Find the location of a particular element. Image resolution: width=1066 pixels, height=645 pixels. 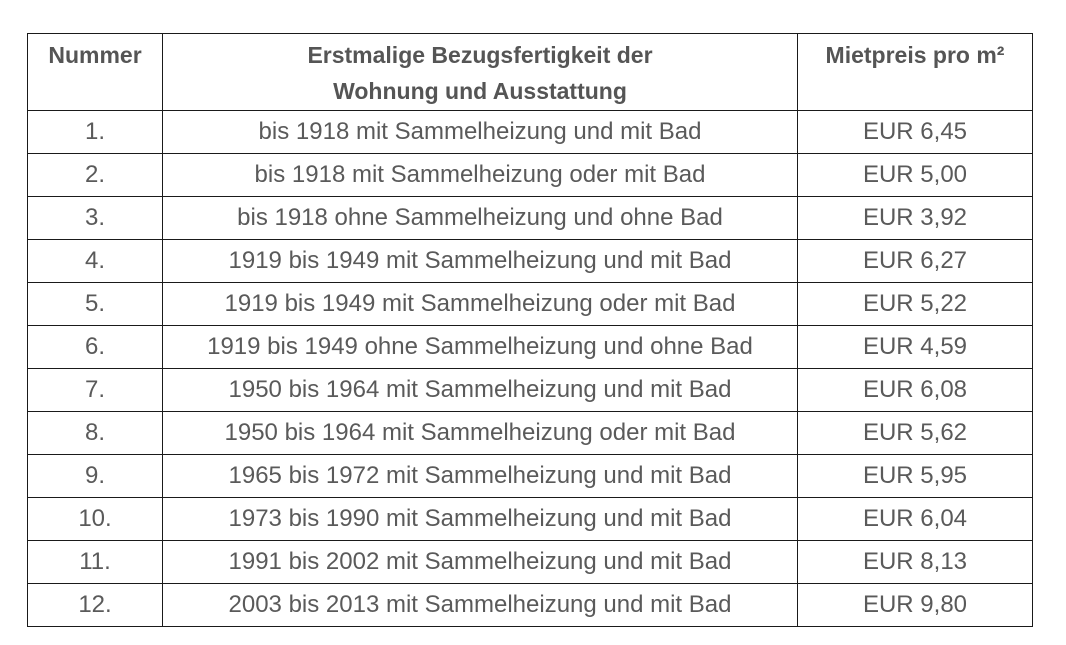

cell-price: EUR 6,27 is located at coordinates (915, 261).